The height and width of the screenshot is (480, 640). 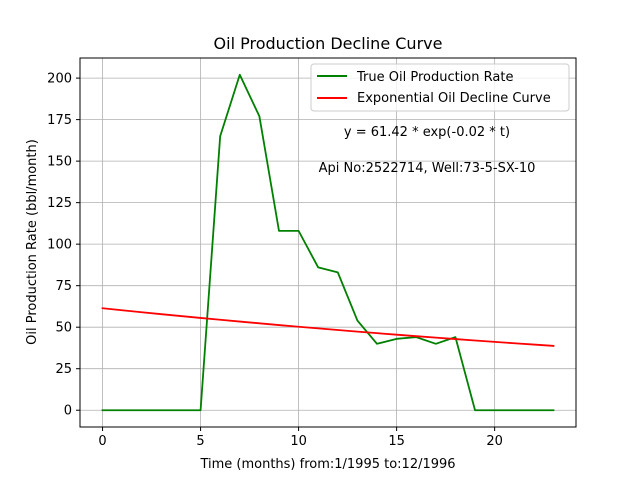 I want to click on well-annotation: Api No:2522714, Well:73-5-SX-10, so click(x=427, y=168).